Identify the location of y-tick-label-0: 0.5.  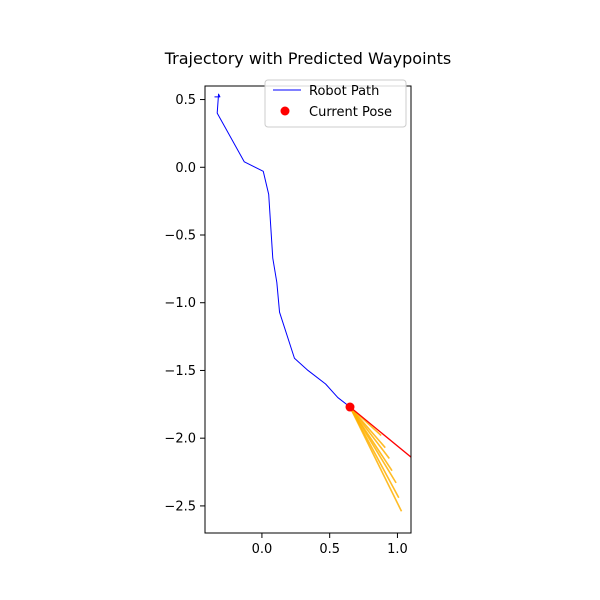
(185, 100).